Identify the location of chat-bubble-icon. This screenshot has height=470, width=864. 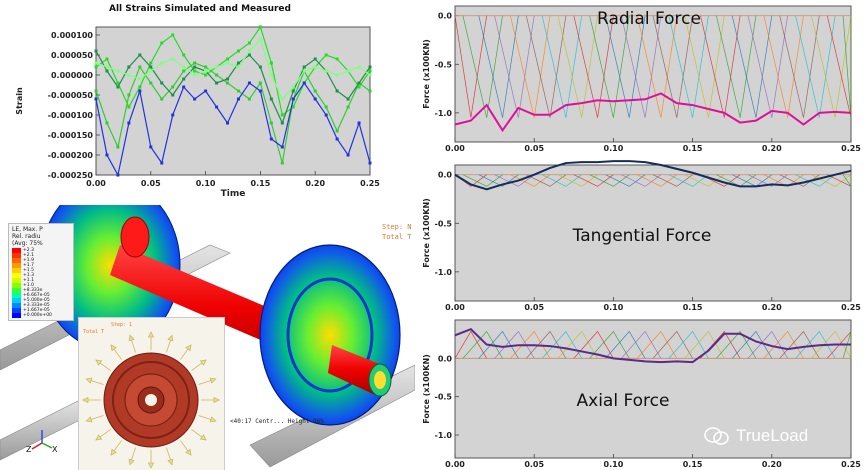
(716, 436).